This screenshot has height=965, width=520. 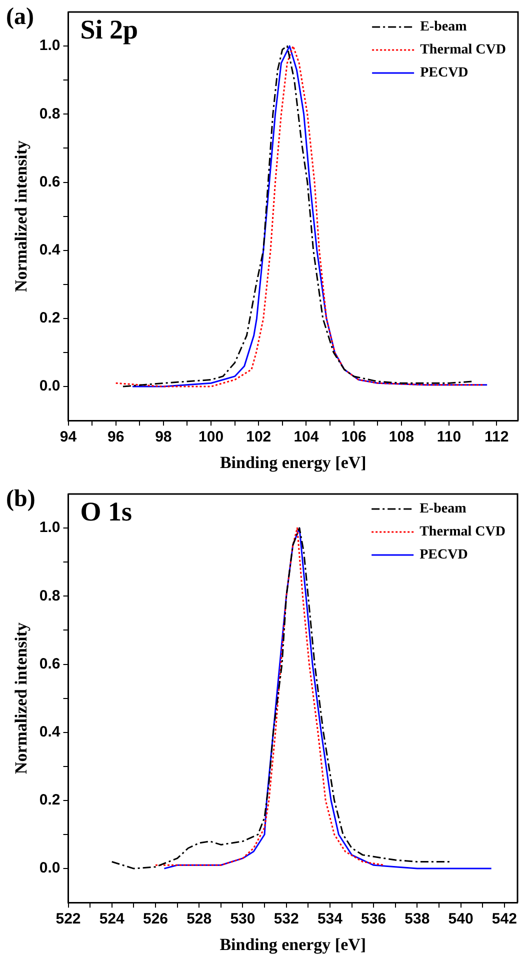 What do you see at coordinates (21, 499) in the screenshot?
I see `text: (b)` at bounding box center [21, 499].